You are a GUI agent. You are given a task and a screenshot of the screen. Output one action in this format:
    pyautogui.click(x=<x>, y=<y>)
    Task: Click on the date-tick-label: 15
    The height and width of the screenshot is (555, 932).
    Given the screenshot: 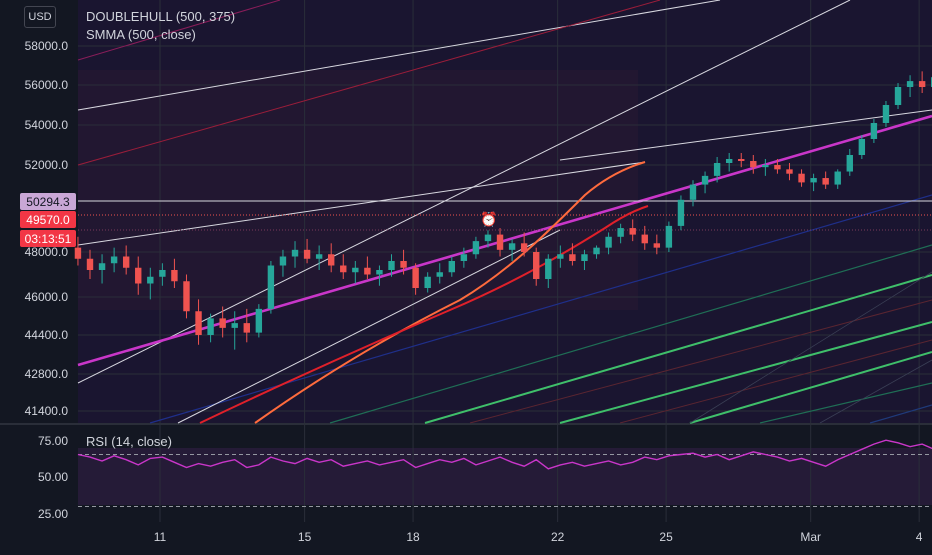 What is the action you would take?
    pyautogui.click(x=305, y=537)
    